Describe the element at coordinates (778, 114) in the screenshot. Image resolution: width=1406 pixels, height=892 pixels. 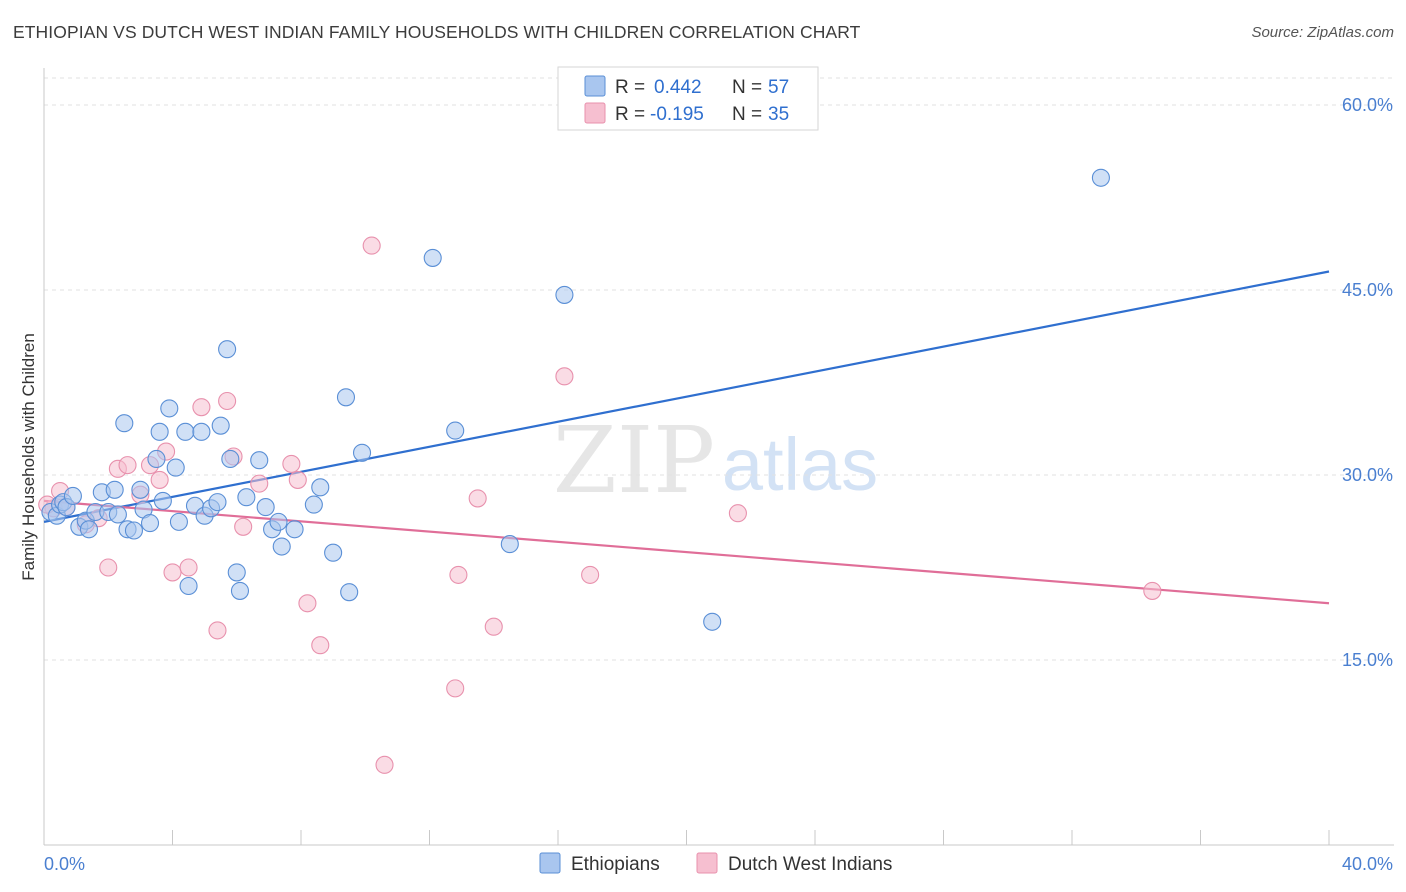
I see `stats-n-value-pink: 35` at that location.